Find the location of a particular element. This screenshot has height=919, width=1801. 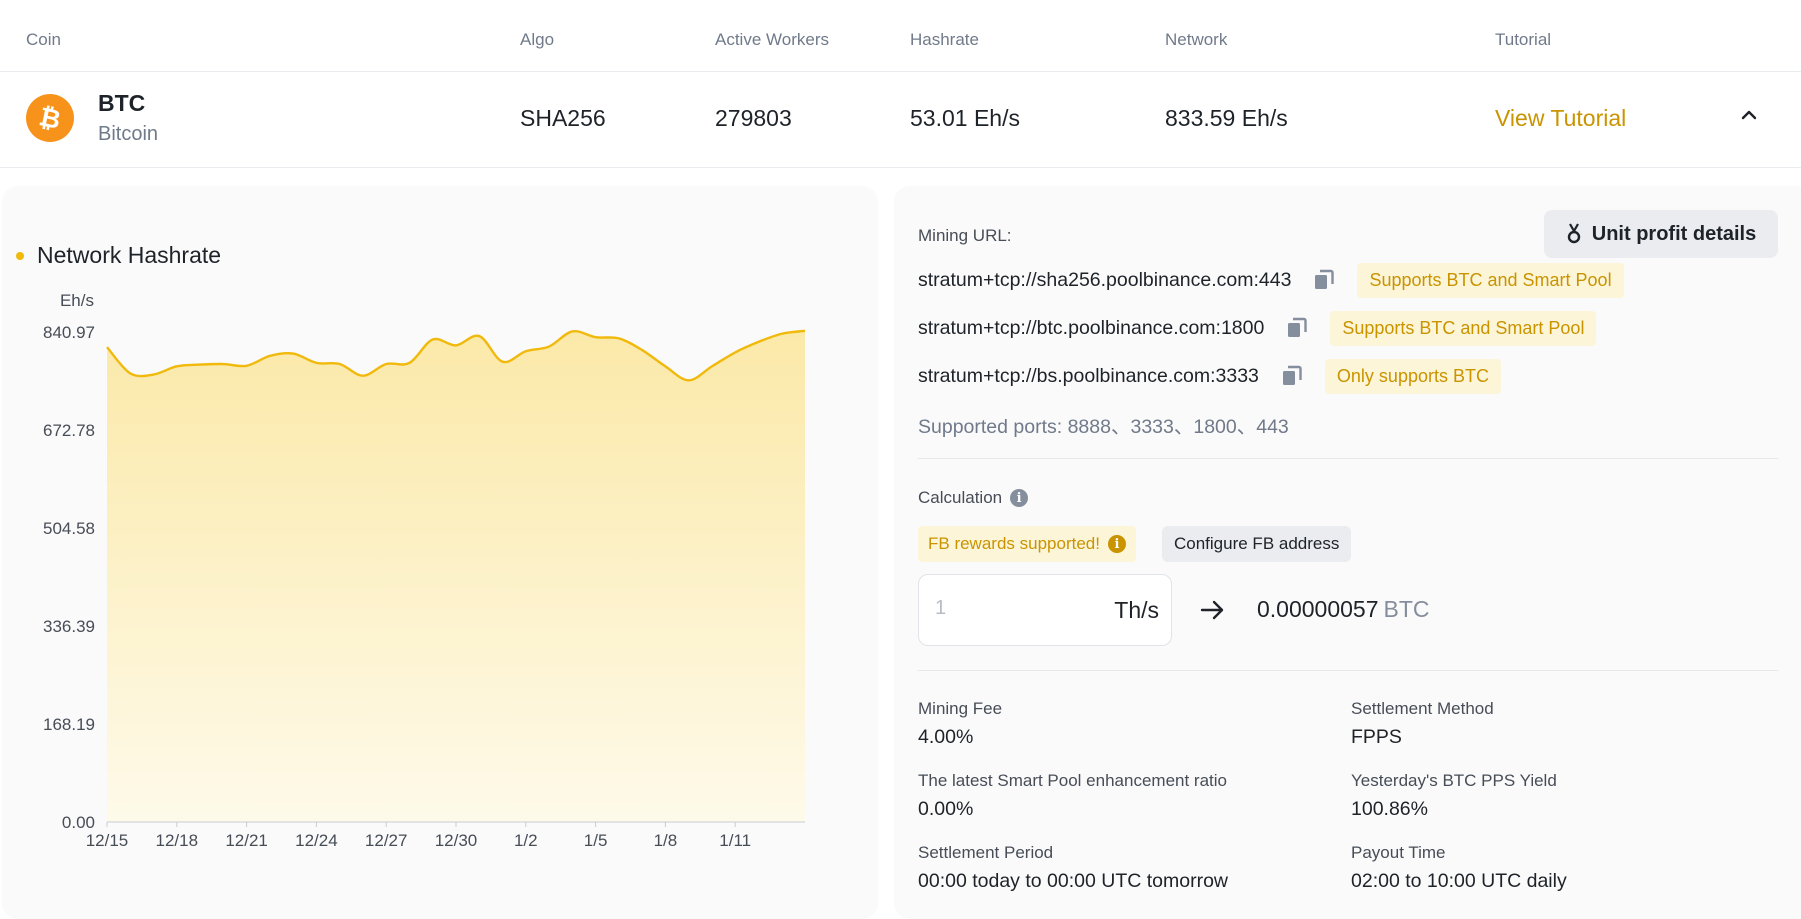

payout-time-value: 02:00 to 10:00 UTC daily is located at coordinates (1459, 881).